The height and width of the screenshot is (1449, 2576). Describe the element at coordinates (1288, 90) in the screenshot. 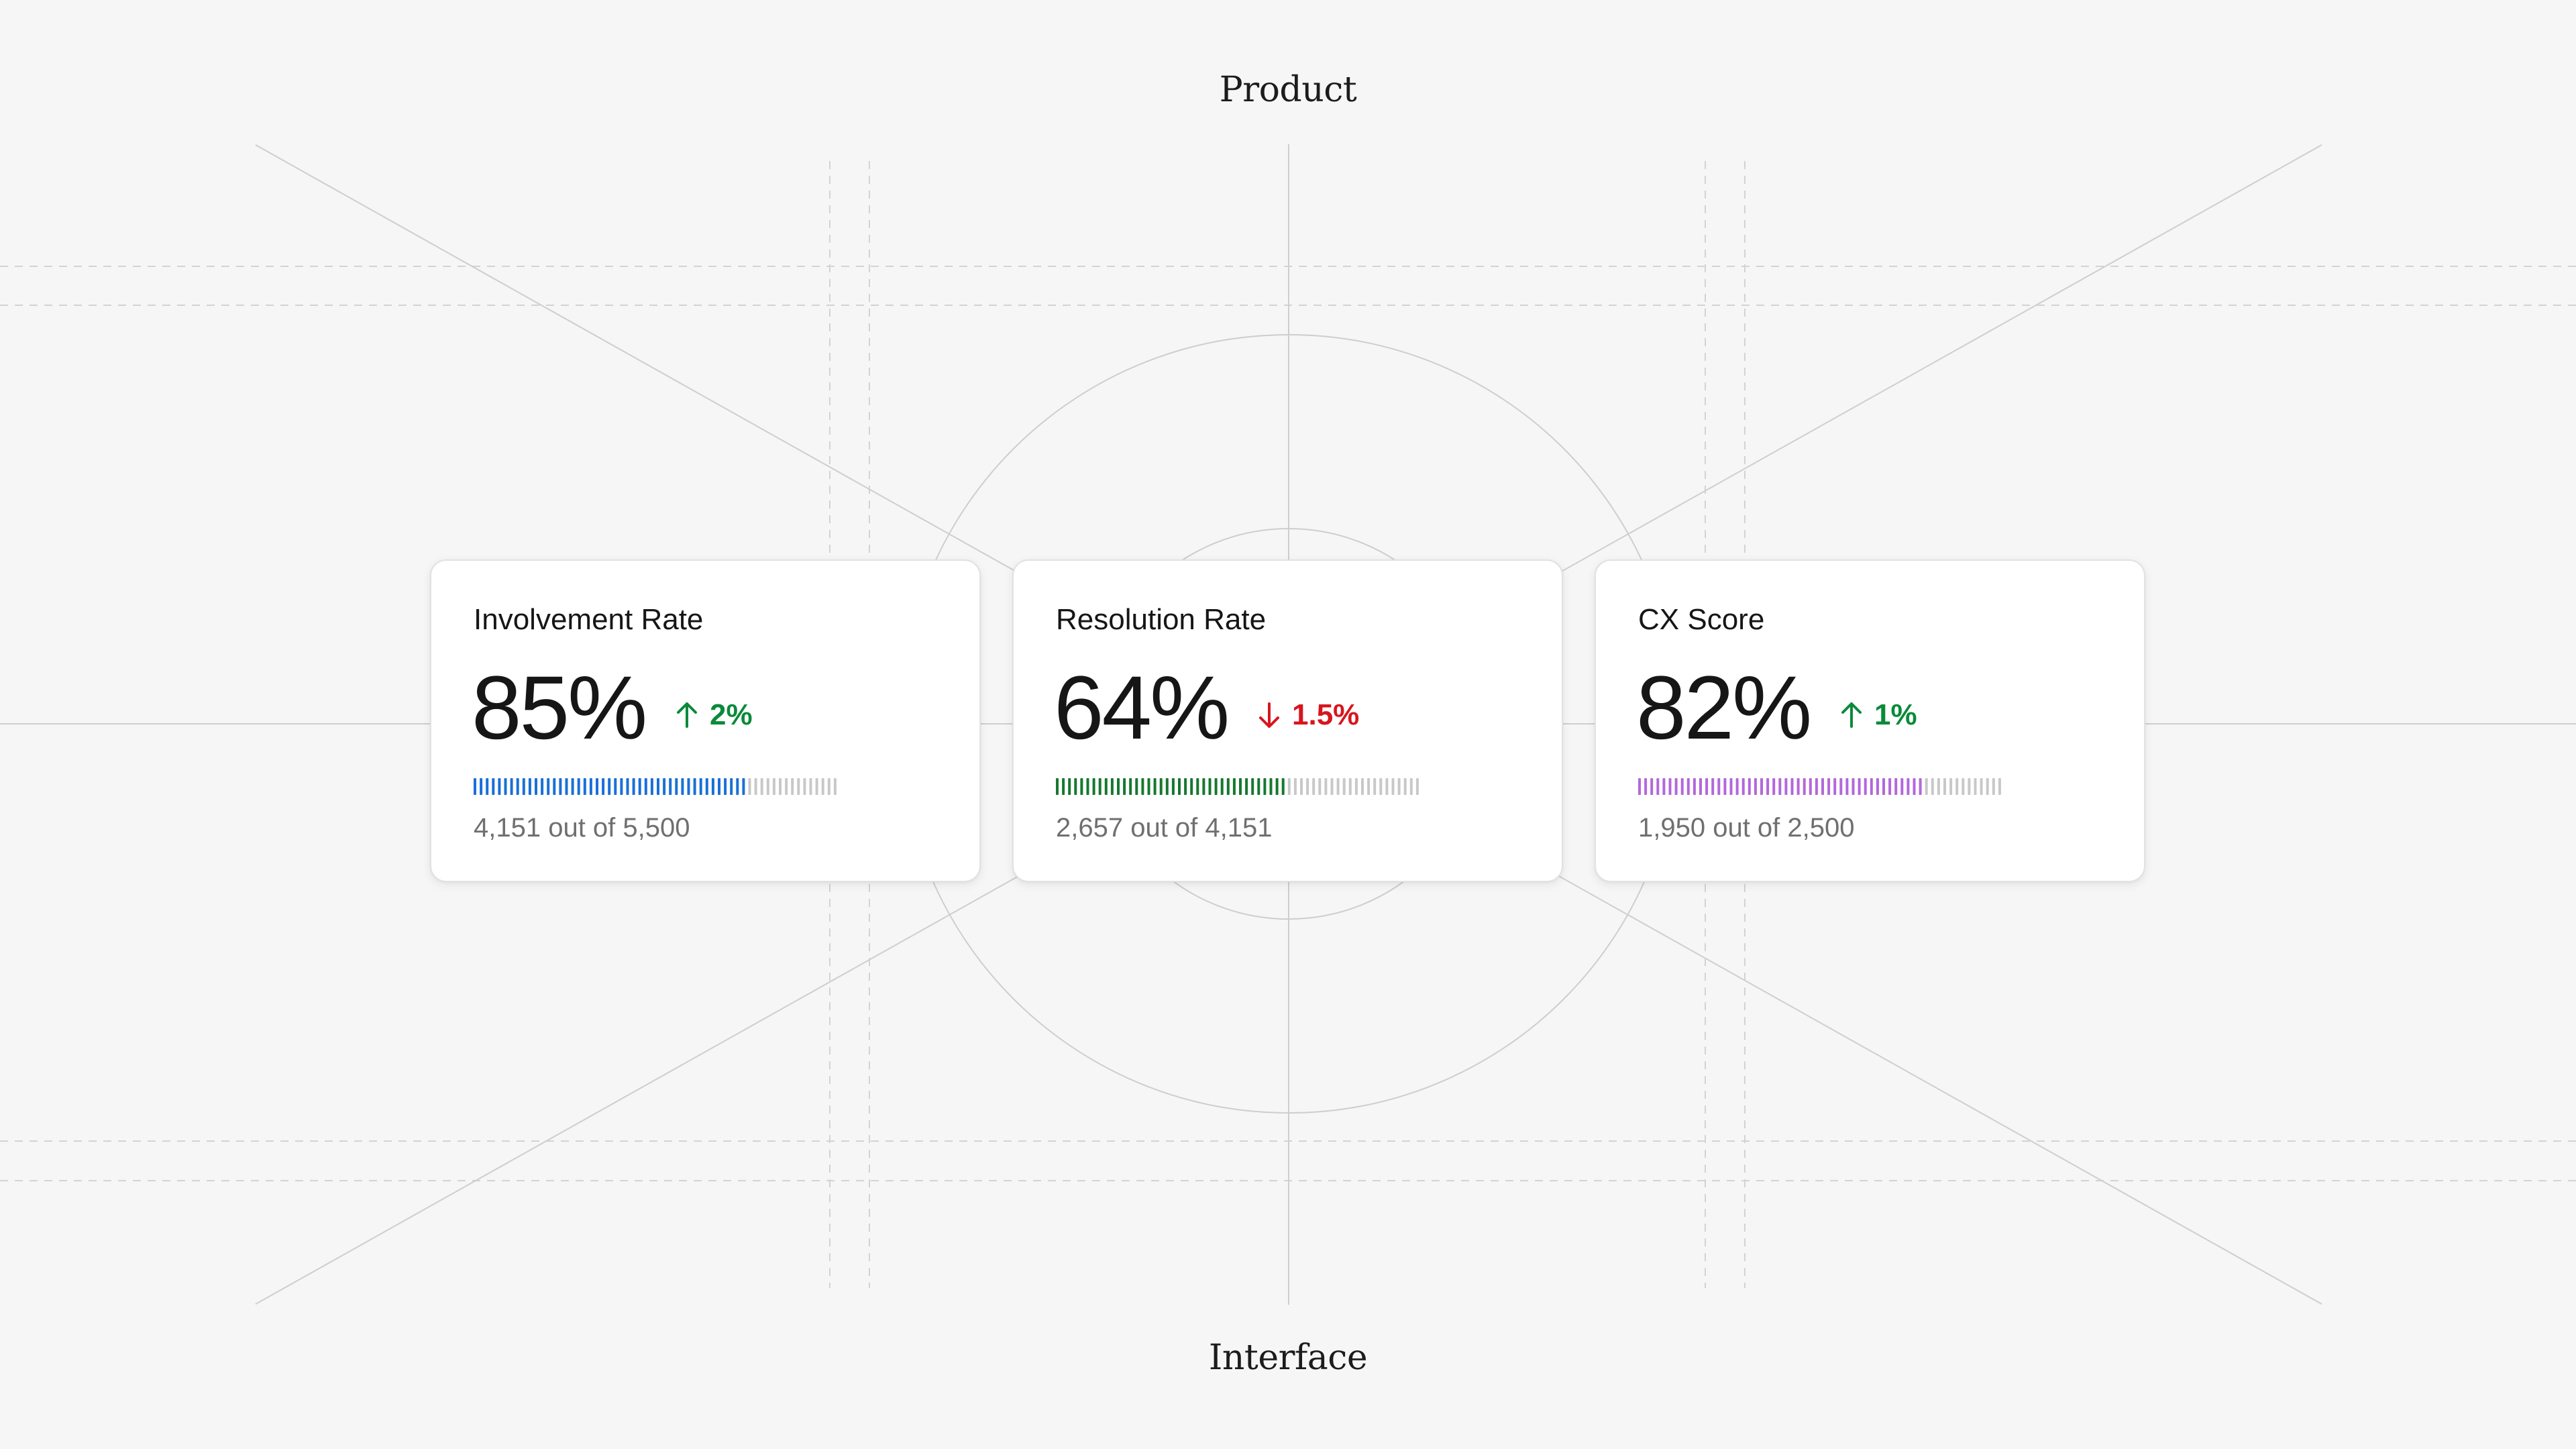

I see `caption-product: Product` at that location.